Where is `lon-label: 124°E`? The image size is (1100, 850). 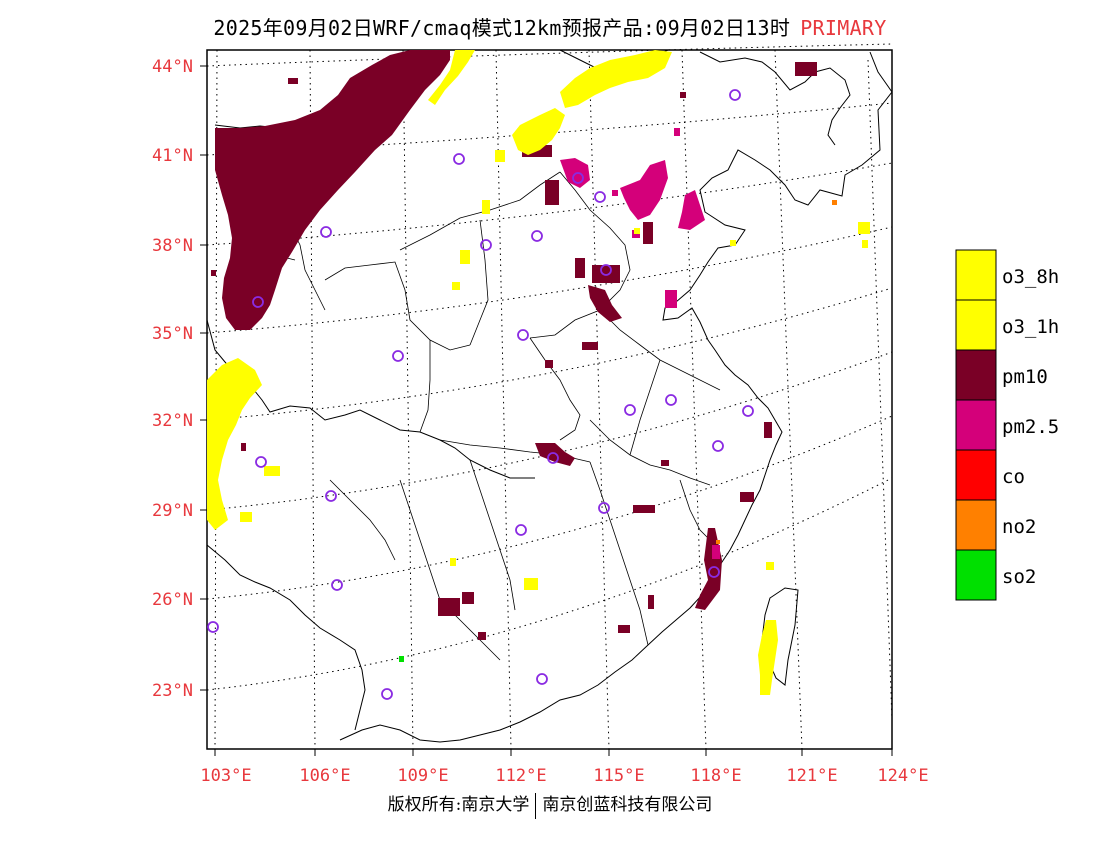
lon-label: 124°E is located at coordinates (902, 776).